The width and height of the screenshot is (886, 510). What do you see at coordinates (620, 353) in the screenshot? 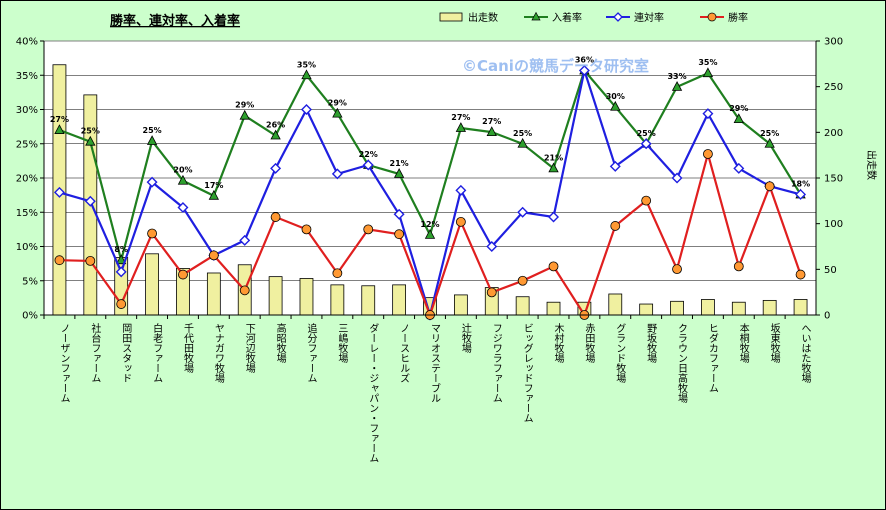
I see `category-label: グランド牧場` at bounding box center [620, 353].